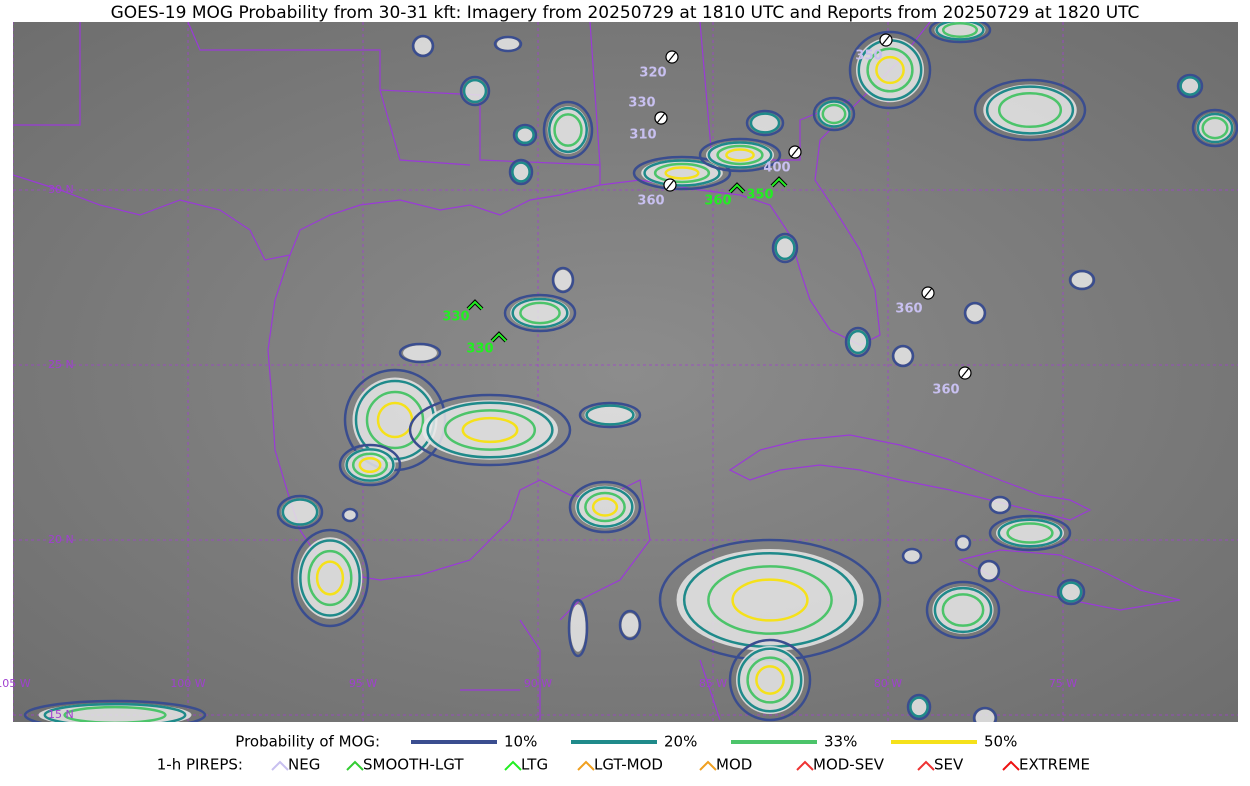 The height and width of the screenshot is (786, 1250). I want to click on legend-label: 33%, so click(840, 742).